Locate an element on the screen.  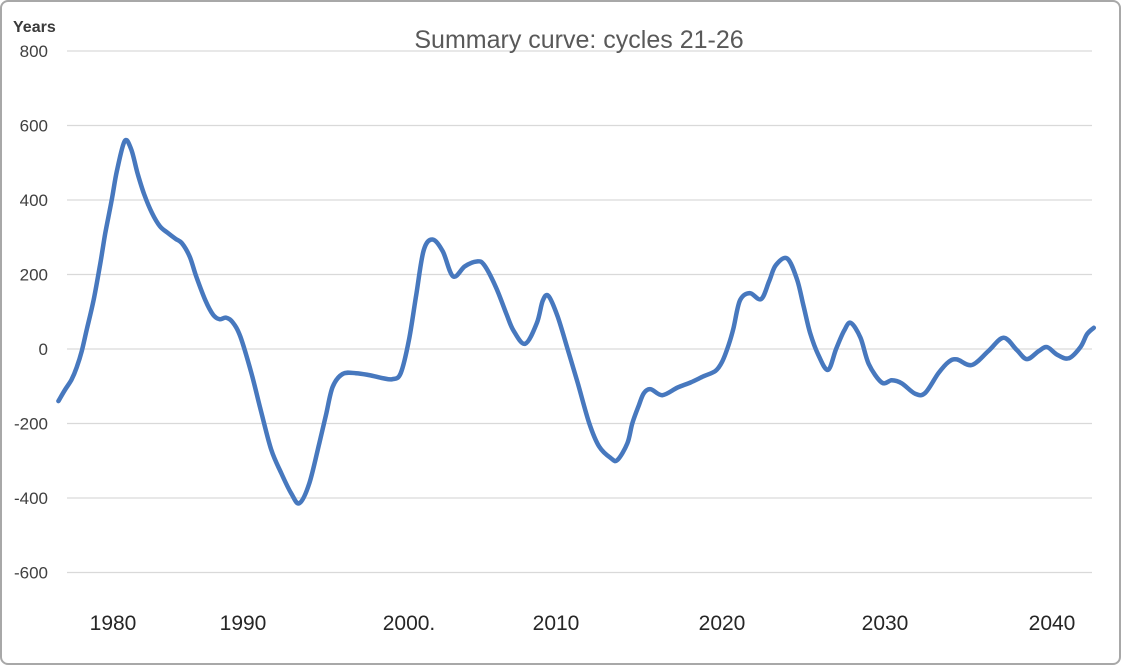
y-tick-label: -600 is located at coordinates (31, 573).